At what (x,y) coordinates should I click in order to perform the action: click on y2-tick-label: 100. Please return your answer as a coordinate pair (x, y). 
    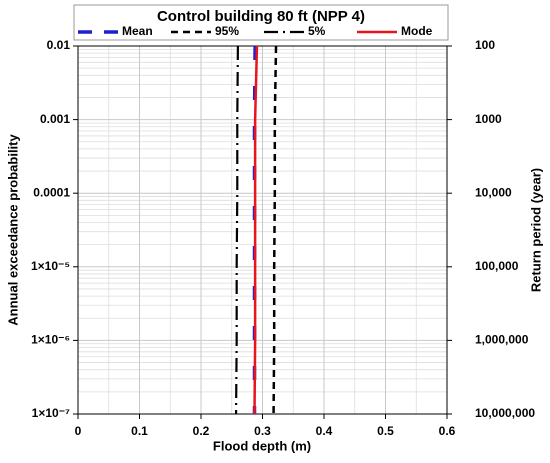
    Looking at the image, I should click on (485, 45).